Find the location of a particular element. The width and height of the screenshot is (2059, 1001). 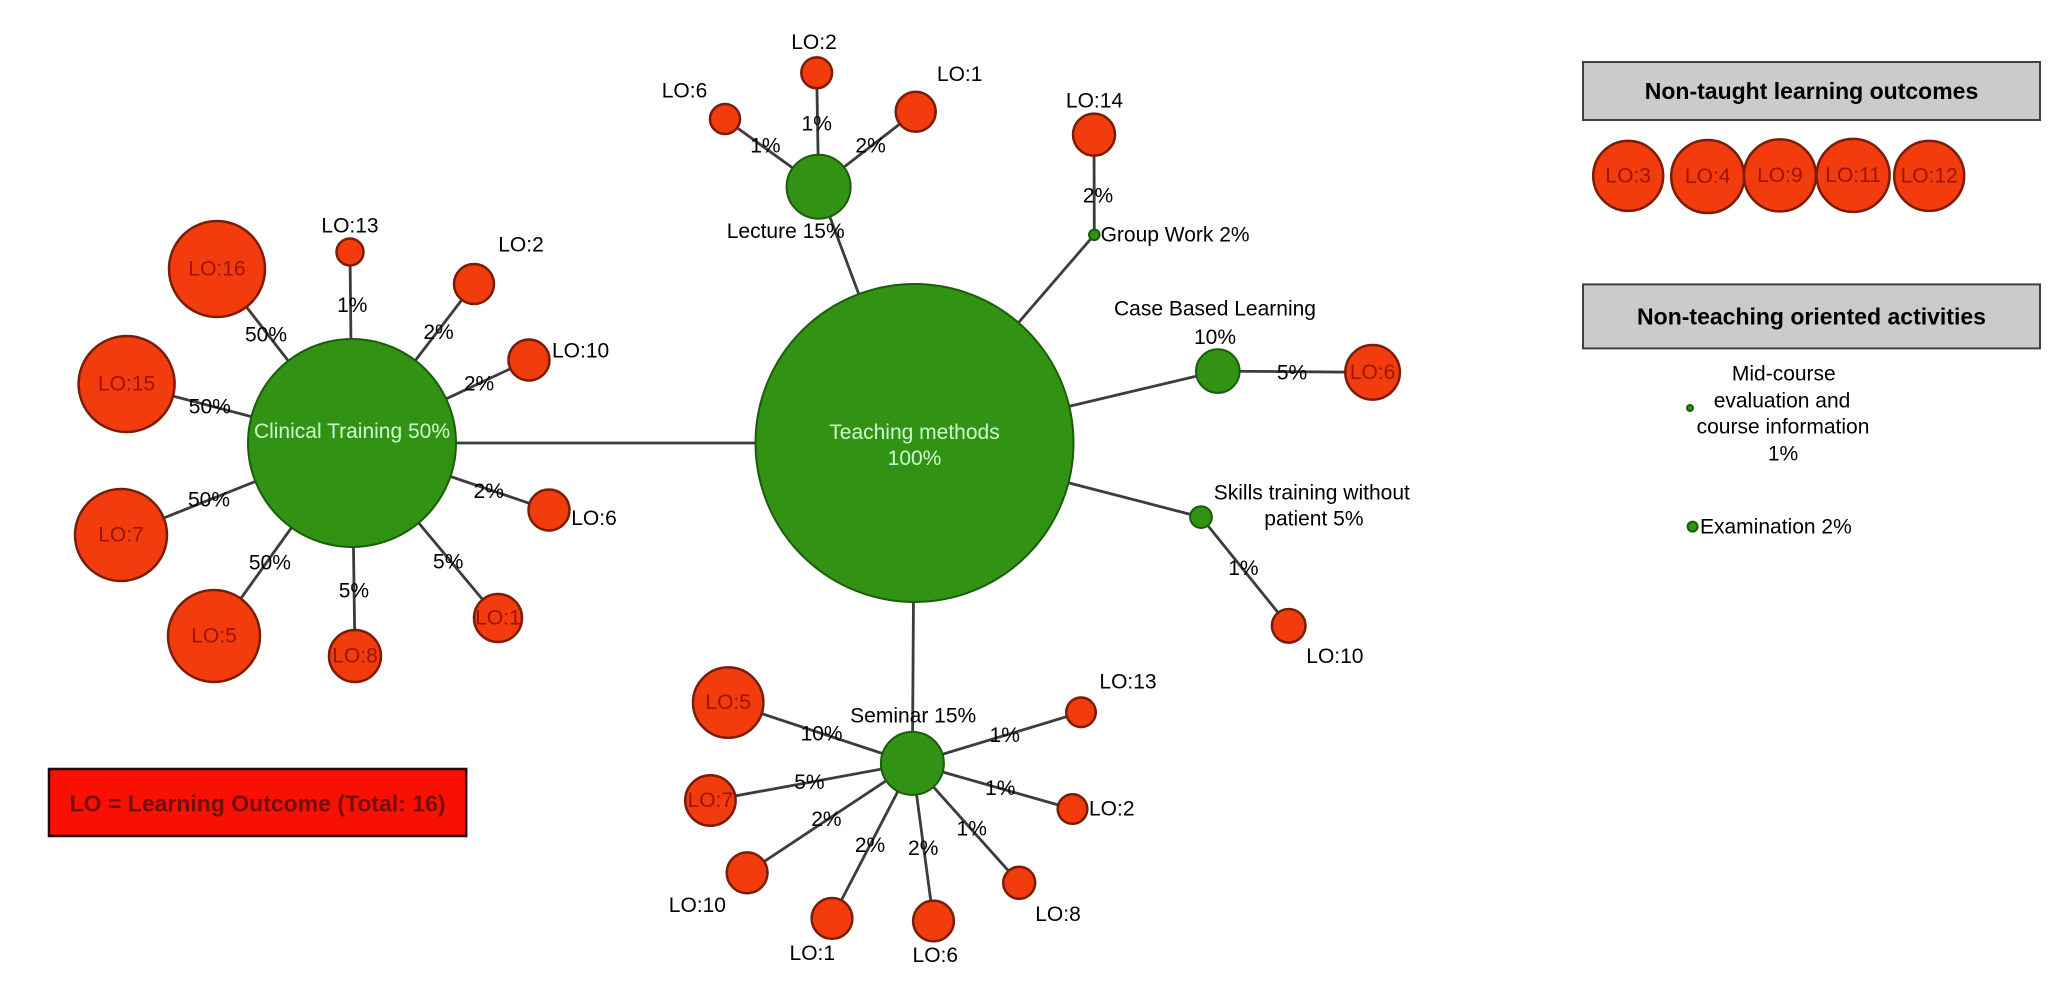

svg-text: Teaching methods is located at coordinates (914, 432).